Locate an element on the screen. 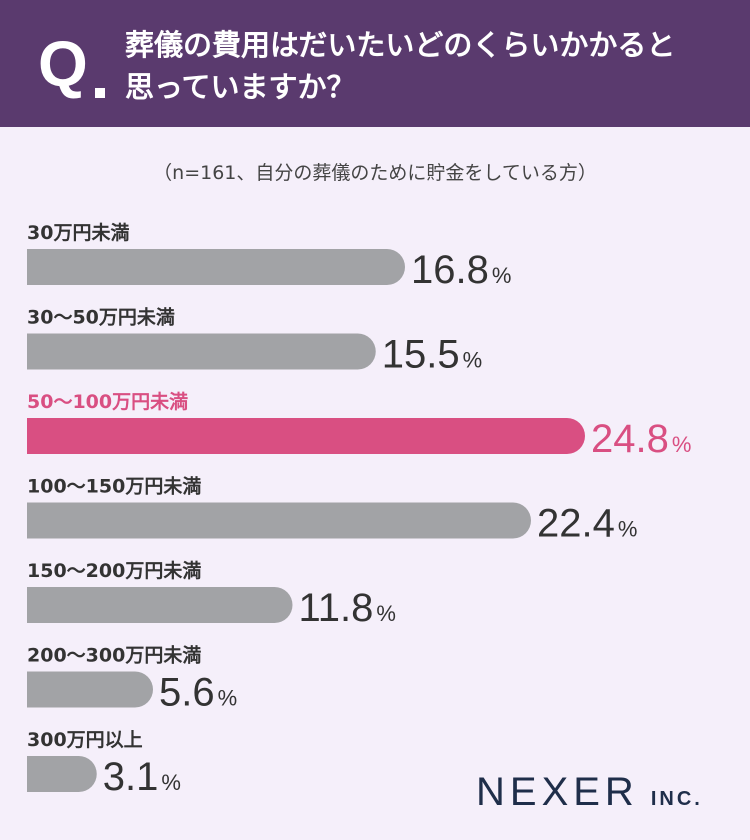  category-label: 30万円未満 is located at coordinates (78, 232).